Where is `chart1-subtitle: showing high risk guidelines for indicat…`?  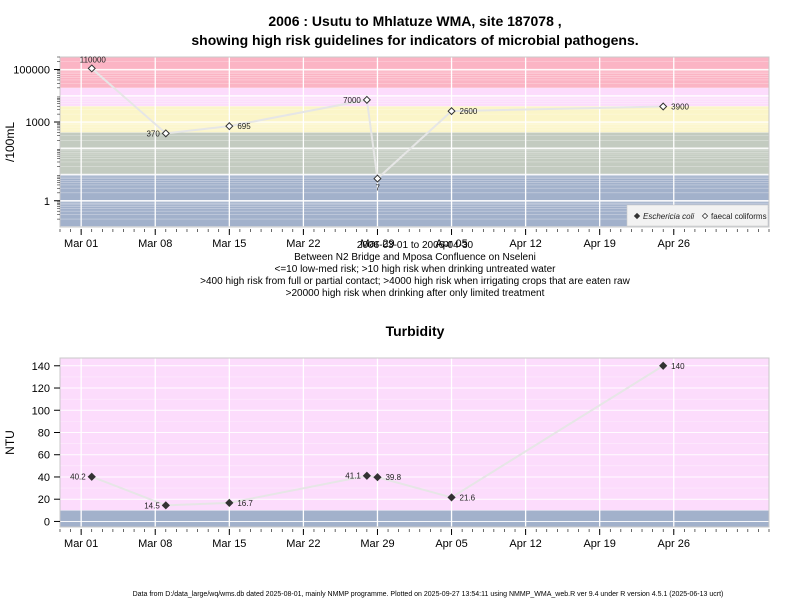
chart1-subtitle: showing high risk guidelines for indicat… is located at coordinates (414, 40).